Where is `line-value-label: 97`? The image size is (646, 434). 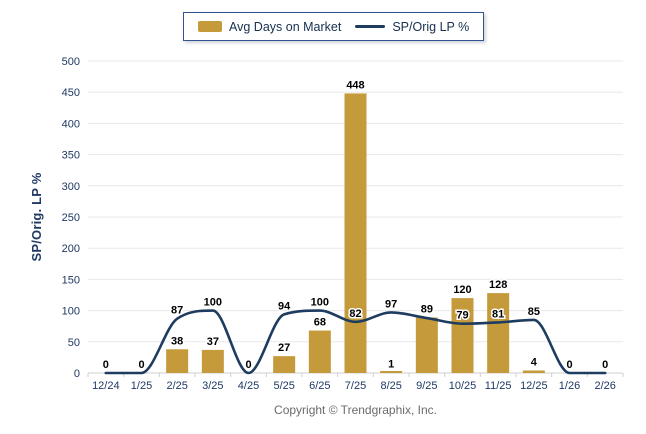 line-value-label: 97 is located at coordinates (391, 304).